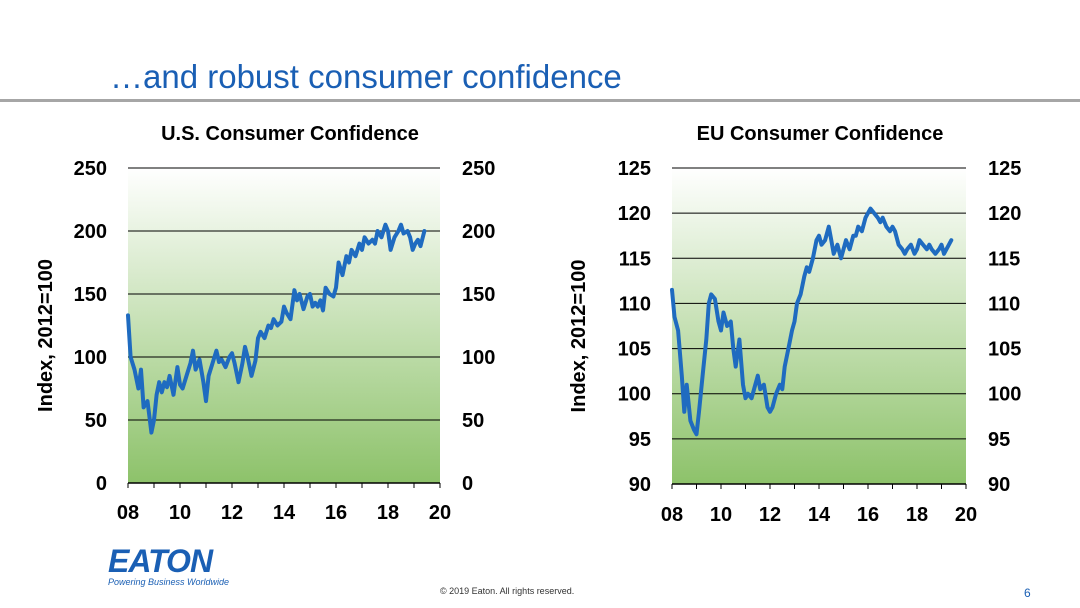  Describe the element at coordinates (290, 134) in the screenshot. I see `chart-title: U.S. Consumer Confidence` at that location.